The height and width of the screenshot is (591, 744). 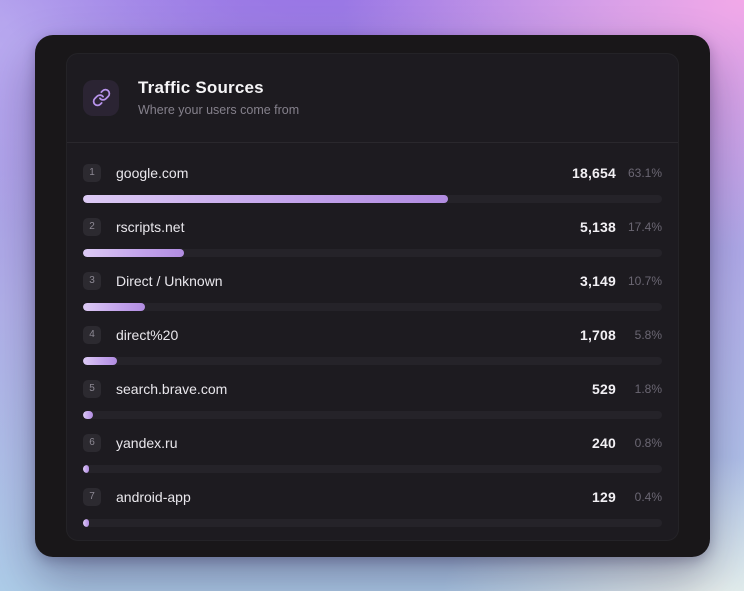 I want to click on card-subtitle: Where your users come from, so click(x=219, y=110).